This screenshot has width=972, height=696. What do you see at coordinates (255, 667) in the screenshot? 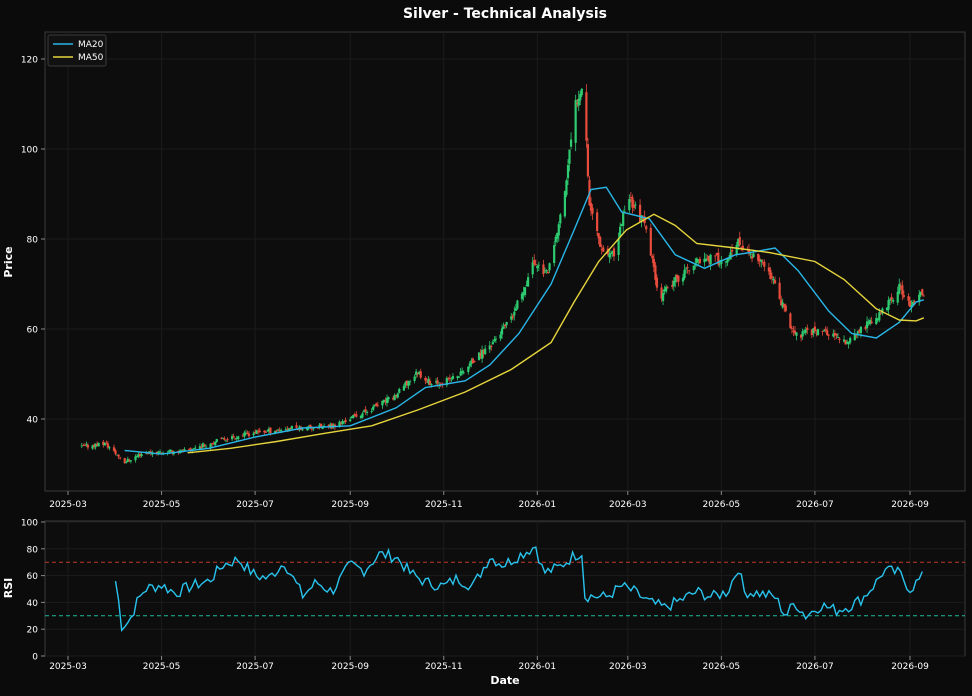
I see `rsi-x-tick-label: 2025-07` at bounding box center [255, 667].